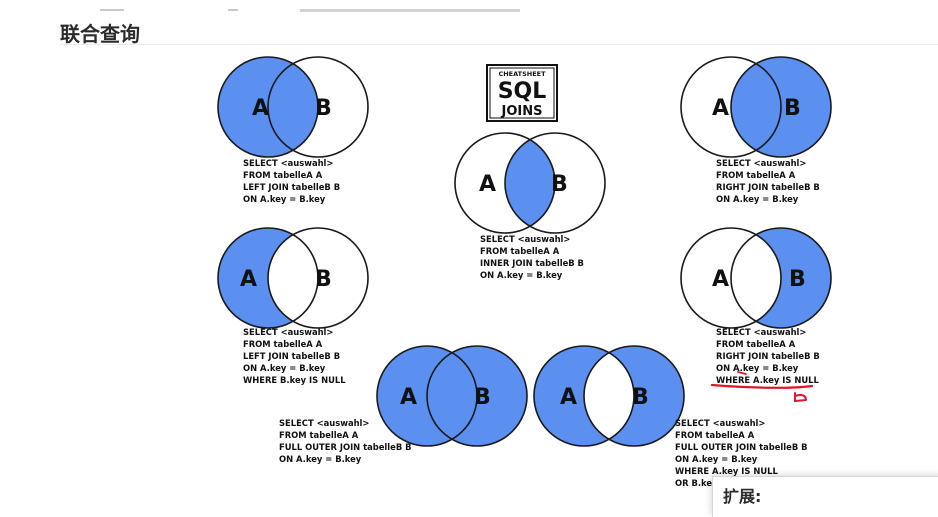 Image resolution: width=938 pixels, height=517 pixels. Describe the element at coordinates (469, 6) in the screenshot. I see `top-edge-strip` at that location.